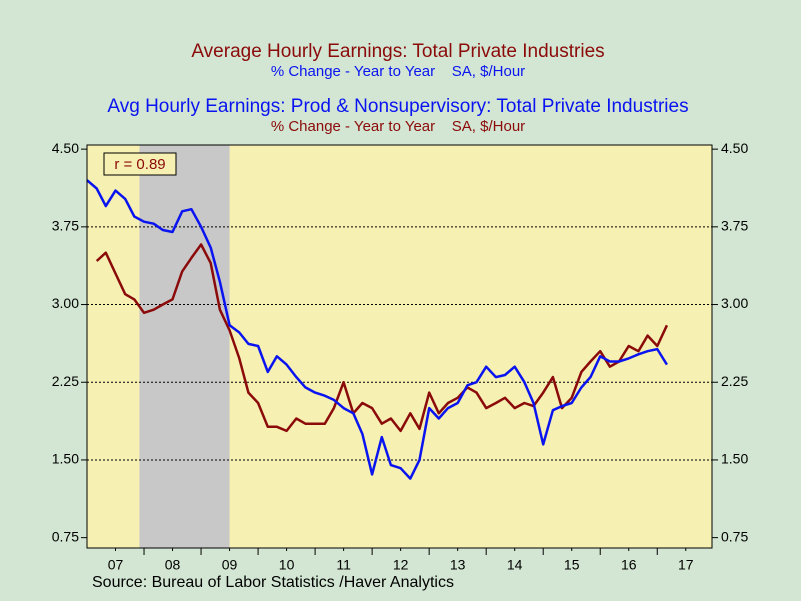 This screenshot has width=801, height=601. What do you see at coordinates (65, 226) in the screenshot?
I see `y-tick-label: 3.75` at bounding box center [65, 226].